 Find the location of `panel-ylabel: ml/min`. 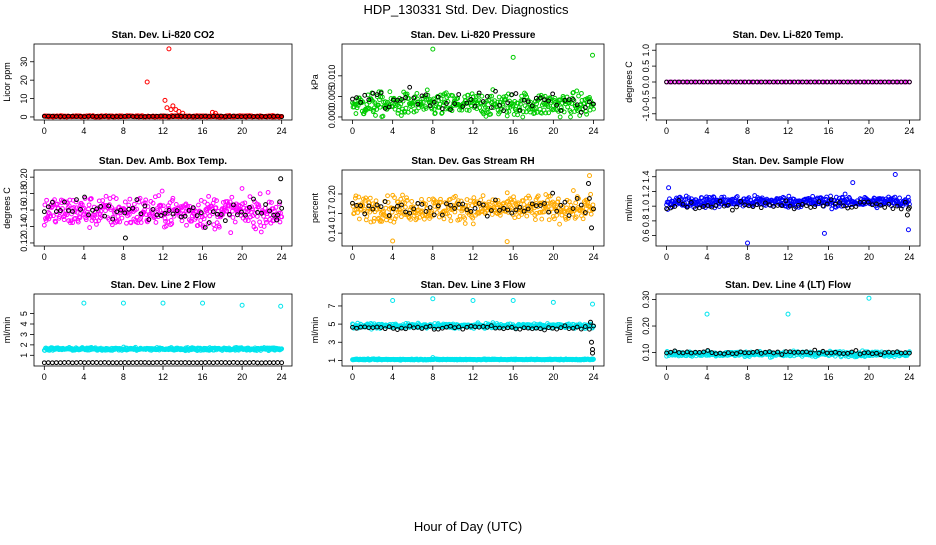

panel-ylabel: ml/min is located at coordinates (7, 330).